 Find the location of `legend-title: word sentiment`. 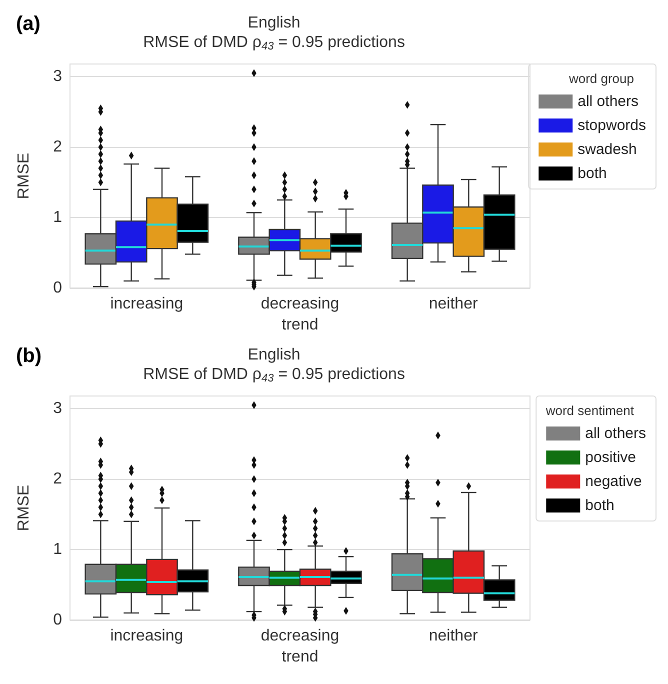

legend-title: word sentiment is located at coordinates (589, 410).